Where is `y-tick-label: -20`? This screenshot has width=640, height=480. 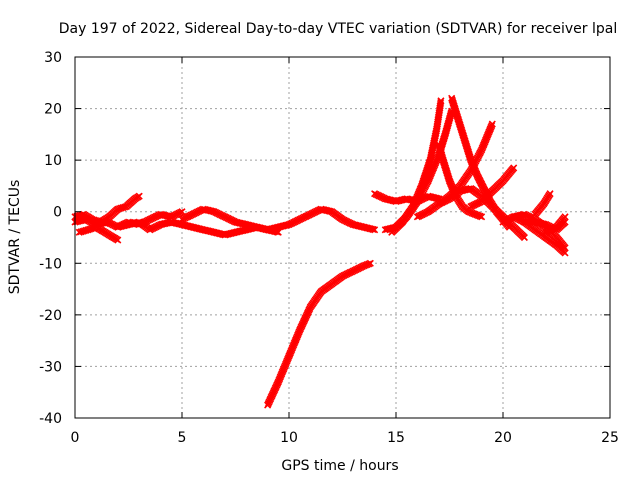 y-tick-label: -20 is located at coordinates (50, 316).